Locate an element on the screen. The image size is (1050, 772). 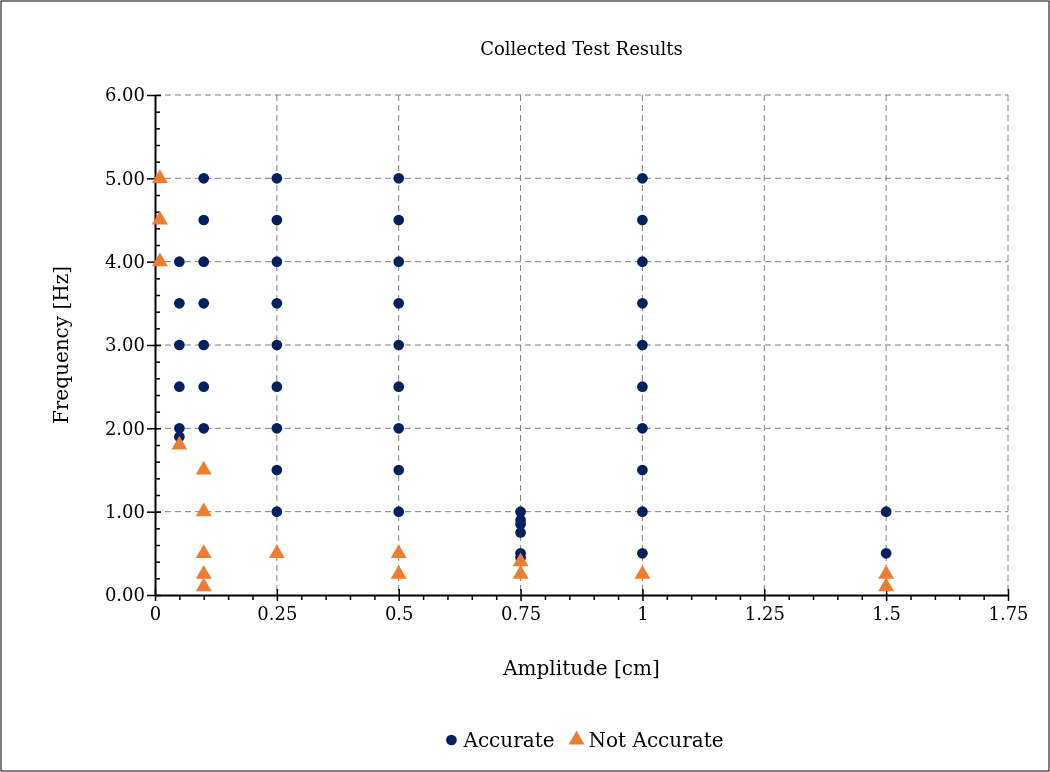
x-tick-label: 0.75 is located at coordinates (521, 613).